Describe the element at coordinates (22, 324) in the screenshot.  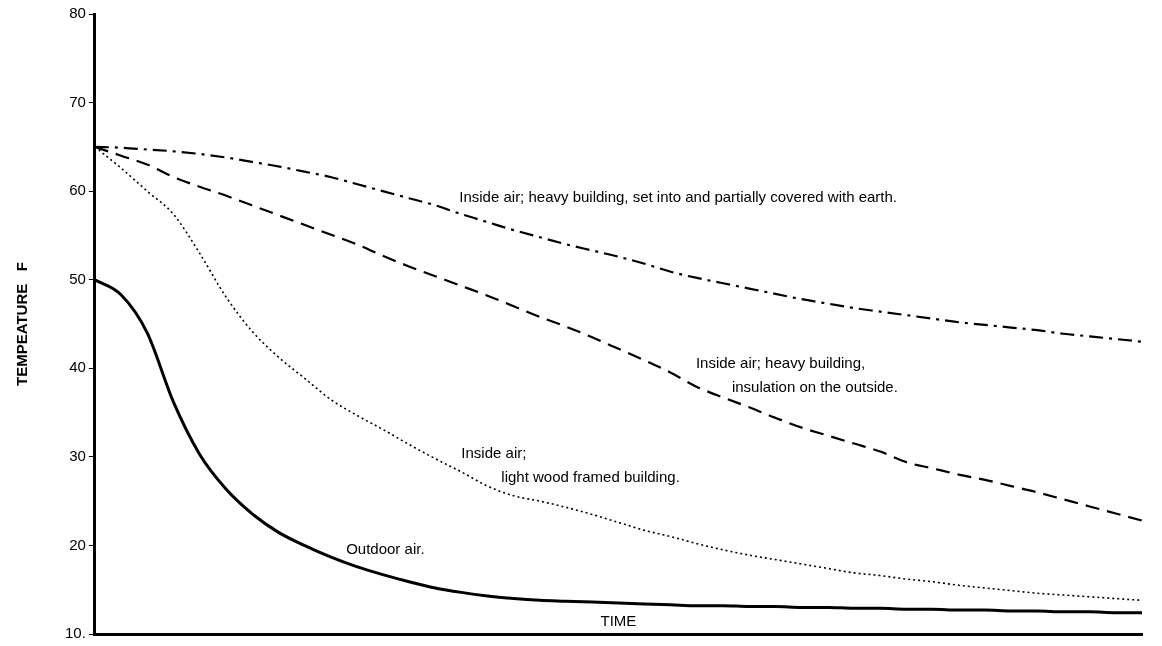
I see `y-axis-title: TEMPEATURE F` at that location.